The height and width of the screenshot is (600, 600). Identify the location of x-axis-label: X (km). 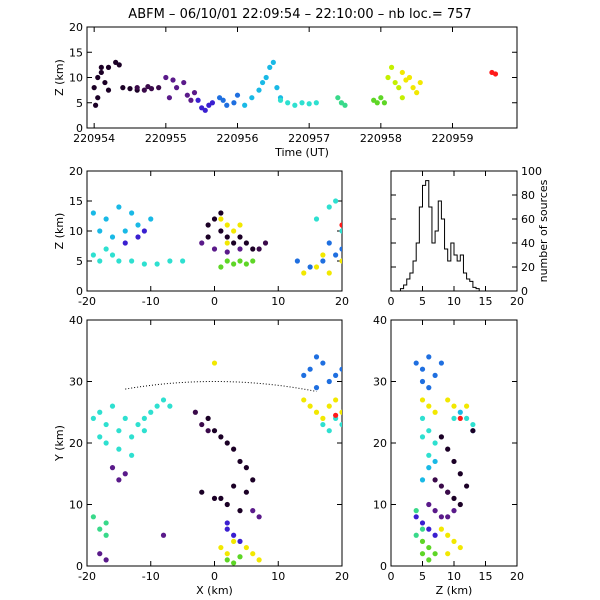
(214, 590).